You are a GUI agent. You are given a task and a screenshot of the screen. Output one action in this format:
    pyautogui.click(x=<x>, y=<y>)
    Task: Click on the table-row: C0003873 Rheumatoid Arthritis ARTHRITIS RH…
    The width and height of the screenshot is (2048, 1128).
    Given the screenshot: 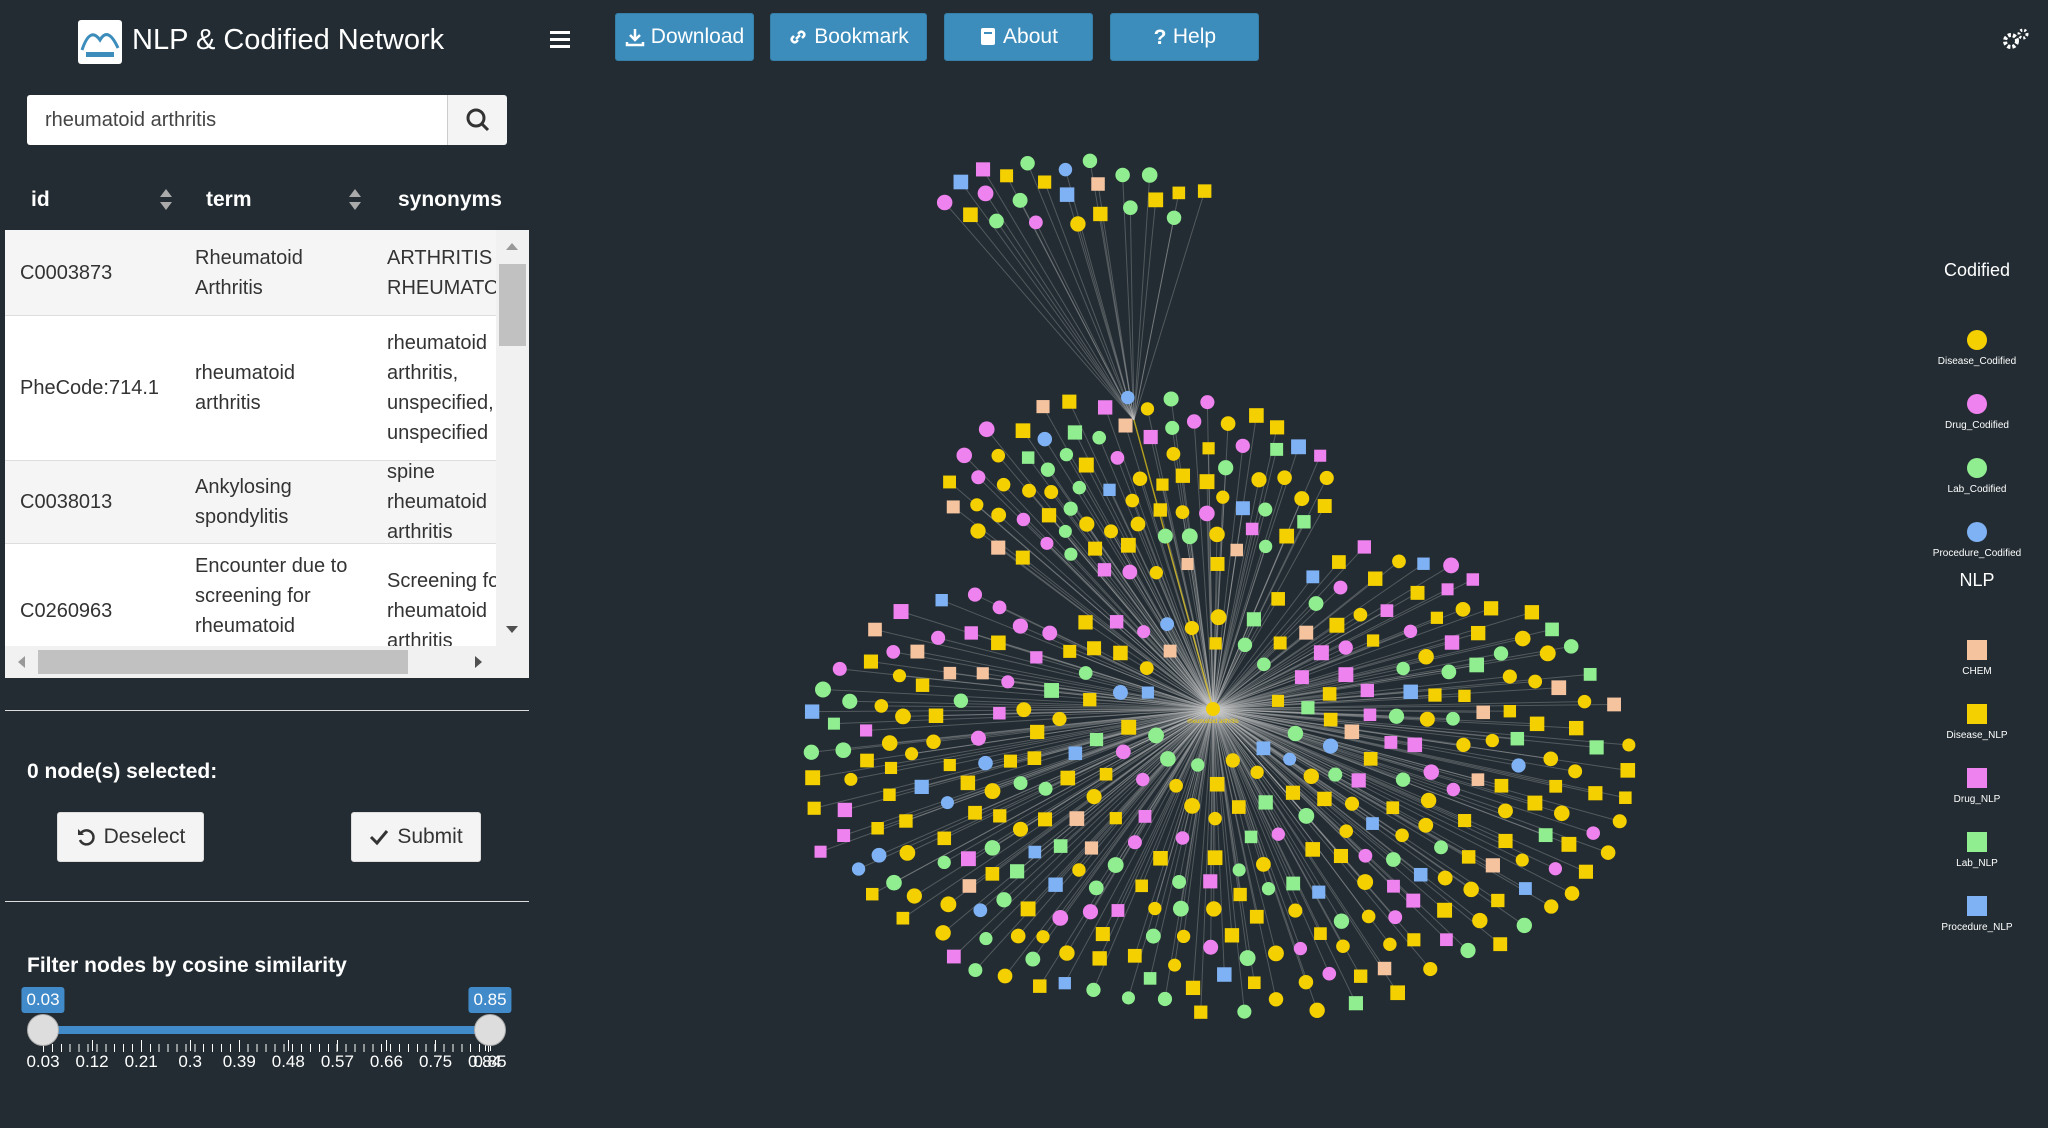 What is the action you would take?
    pyautogui.click(x=250, y=272)
    